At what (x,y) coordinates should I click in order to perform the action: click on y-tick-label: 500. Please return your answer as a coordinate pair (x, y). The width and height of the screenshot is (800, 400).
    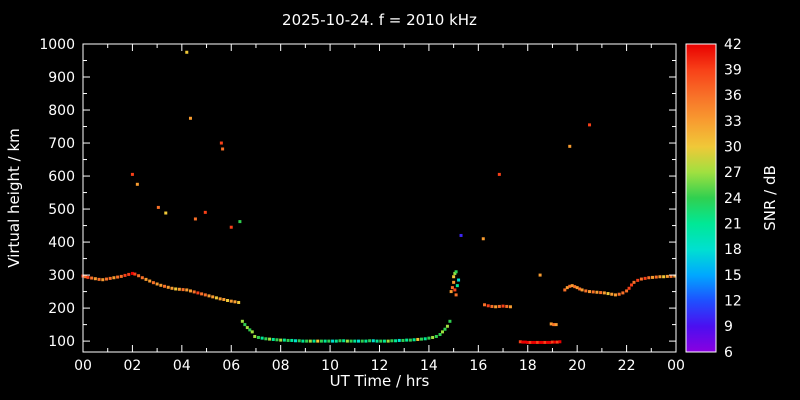
    Looking at the image, I should click on (61, 210).